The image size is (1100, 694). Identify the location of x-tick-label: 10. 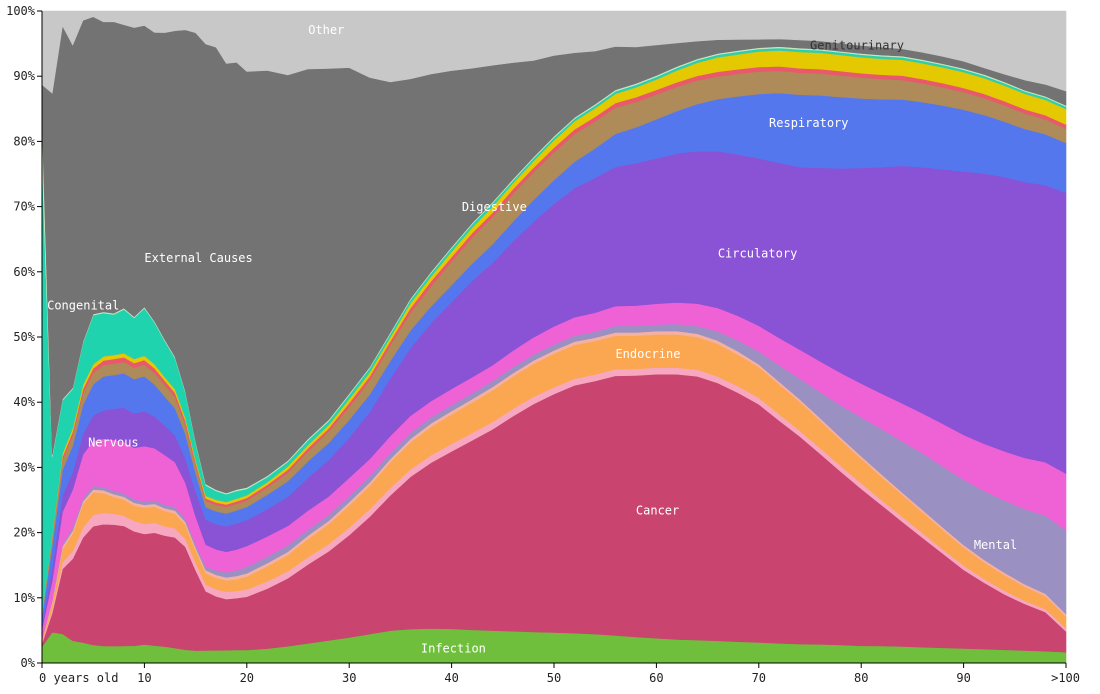
(144, 678).